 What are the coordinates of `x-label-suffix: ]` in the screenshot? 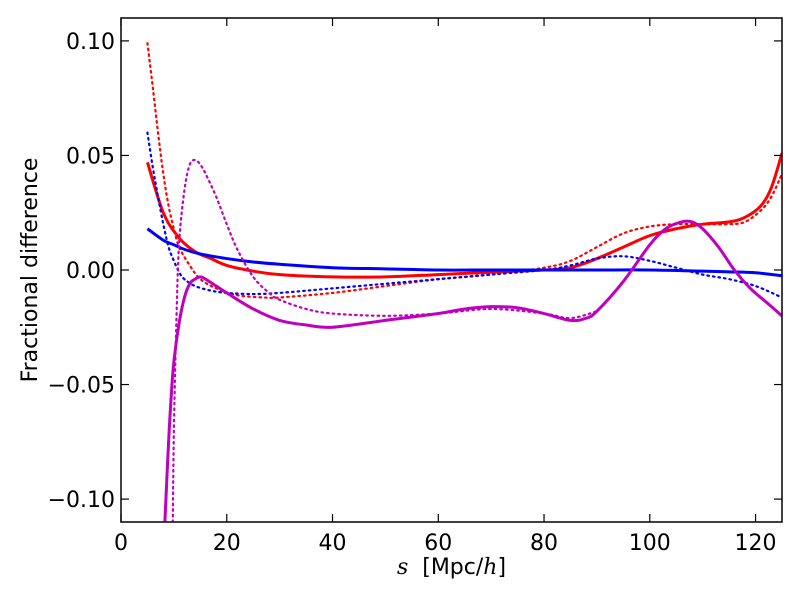 It's located at (501, 567).